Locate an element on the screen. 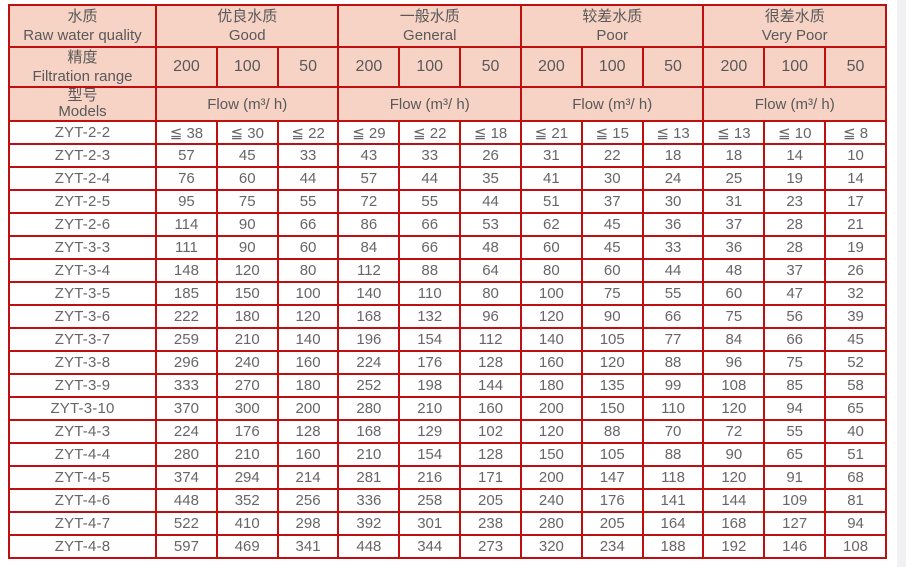  flow-value-cell: 66 is located at coordinates (673, 316).